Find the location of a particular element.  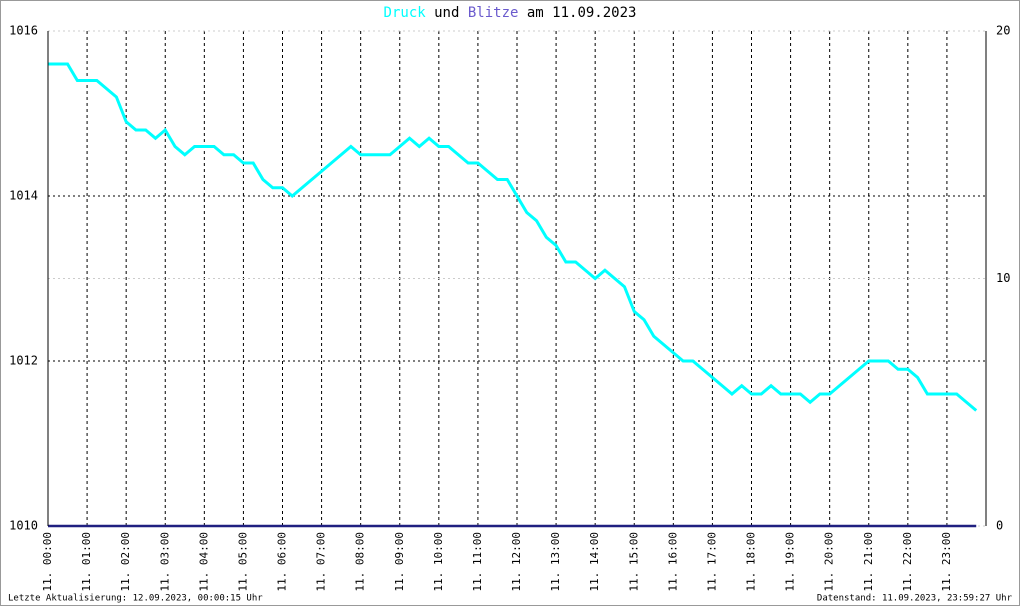

x-tick-label: 11. 01:00 is located at coordinates (86, 562).